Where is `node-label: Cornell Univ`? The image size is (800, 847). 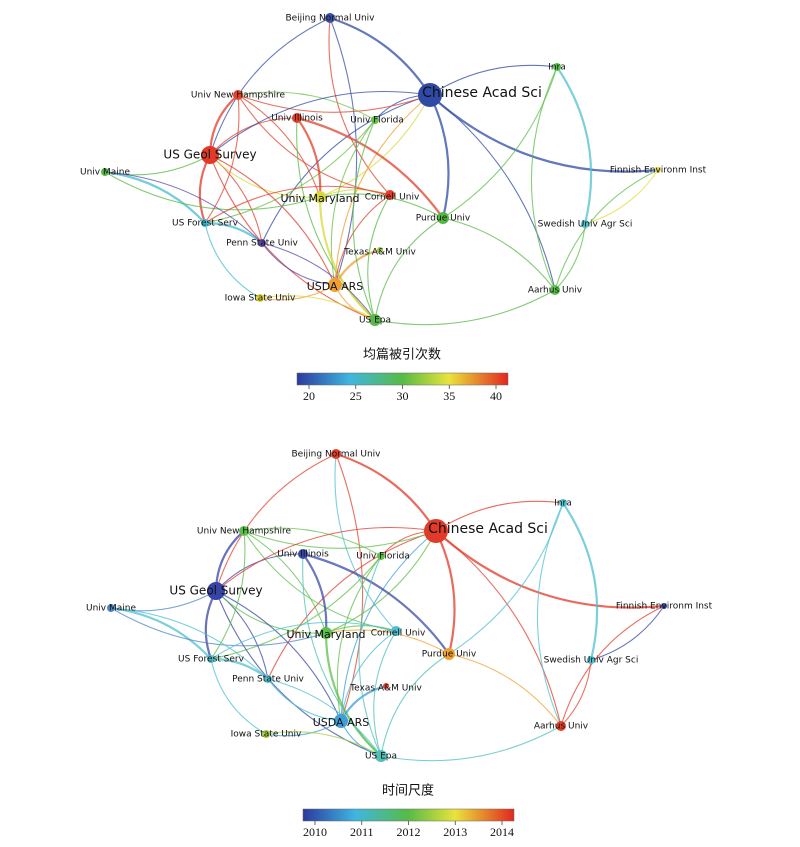
node-label: Cornell Univ is located at coordinates (392, 198).